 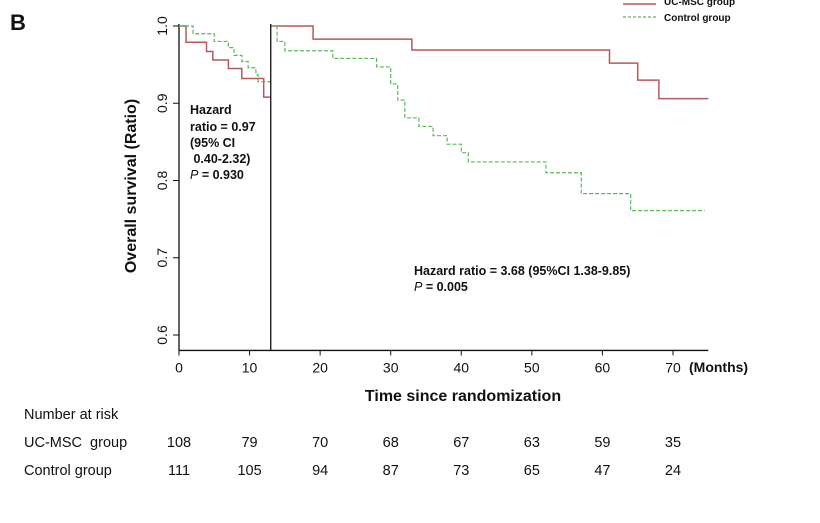 What do you see at coordinates (697, 18) in the screenshot?
I see `legend-label-control: Control group` at bounding box center [697, 18].